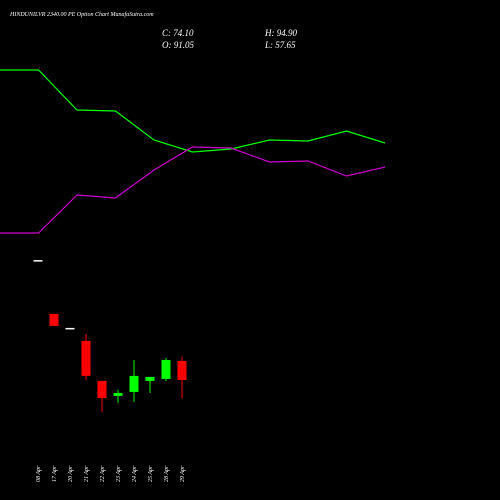 This screenshot has height=500, width=500. What do you see at coordinates (178, 45) in the screenshot?
I see `stat-open: O: 91.05` at bounding box center [178, 45].